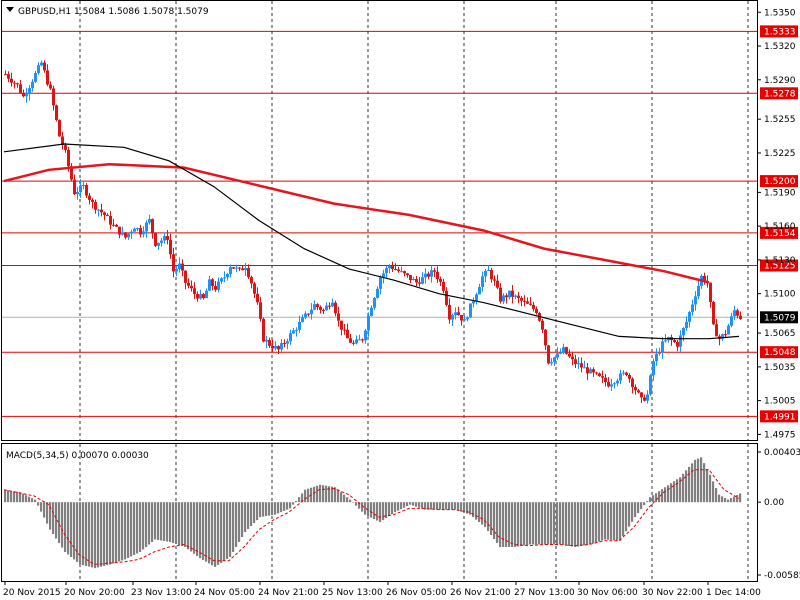 This screenshot has width=800, height=600. Describe the element at coordinates (780, 267) in the screenshot. I see `level-label: 1.5125` at that location.